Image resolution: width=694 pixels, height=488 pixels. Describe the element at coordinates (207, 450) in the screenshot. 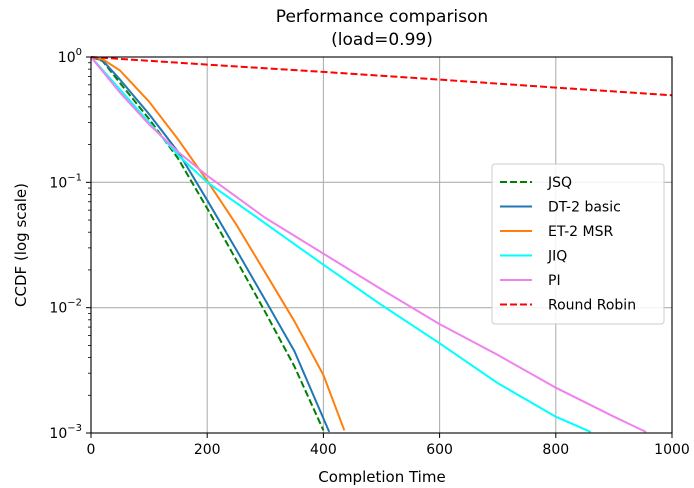

I see `x-tick-label: 200` at that location.